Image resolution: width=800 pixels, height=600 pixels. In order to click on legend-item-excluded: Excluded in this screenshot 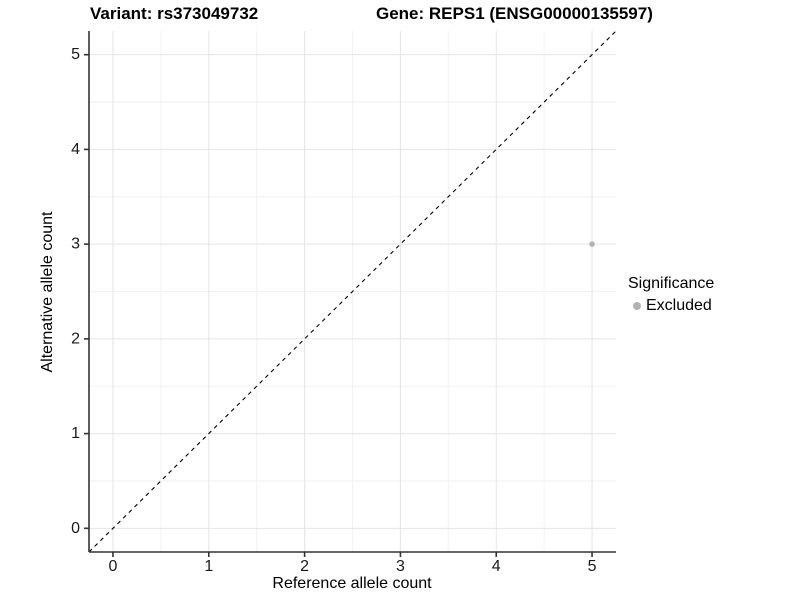, I will do `click(671, 306)`.